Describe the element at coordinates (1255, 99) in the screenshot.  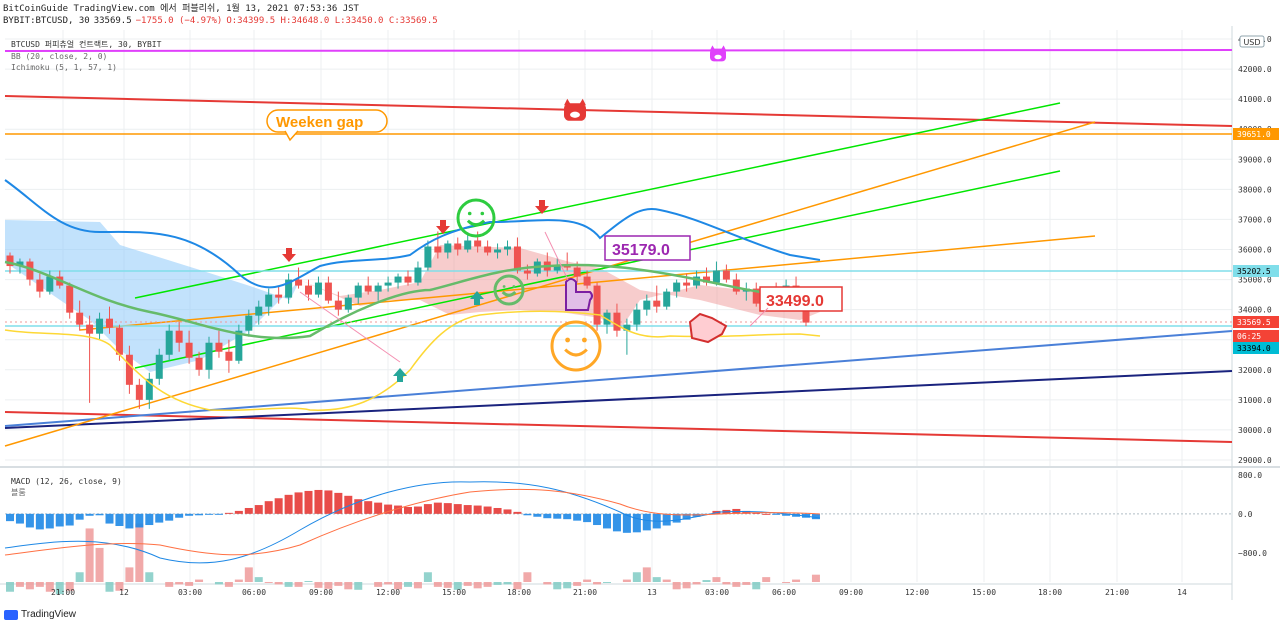
I see `price-tick-label: 41000.0` at that location.